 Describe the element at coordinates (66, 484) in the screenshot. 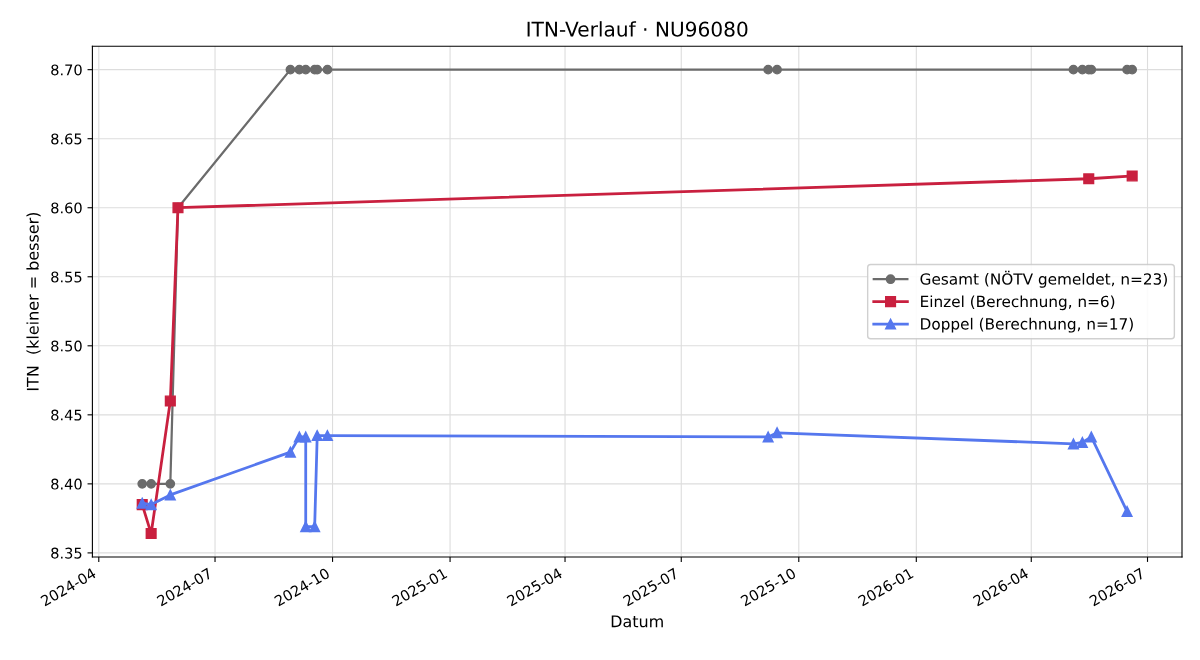

I see `y-tick-label: 8.40` at that location.